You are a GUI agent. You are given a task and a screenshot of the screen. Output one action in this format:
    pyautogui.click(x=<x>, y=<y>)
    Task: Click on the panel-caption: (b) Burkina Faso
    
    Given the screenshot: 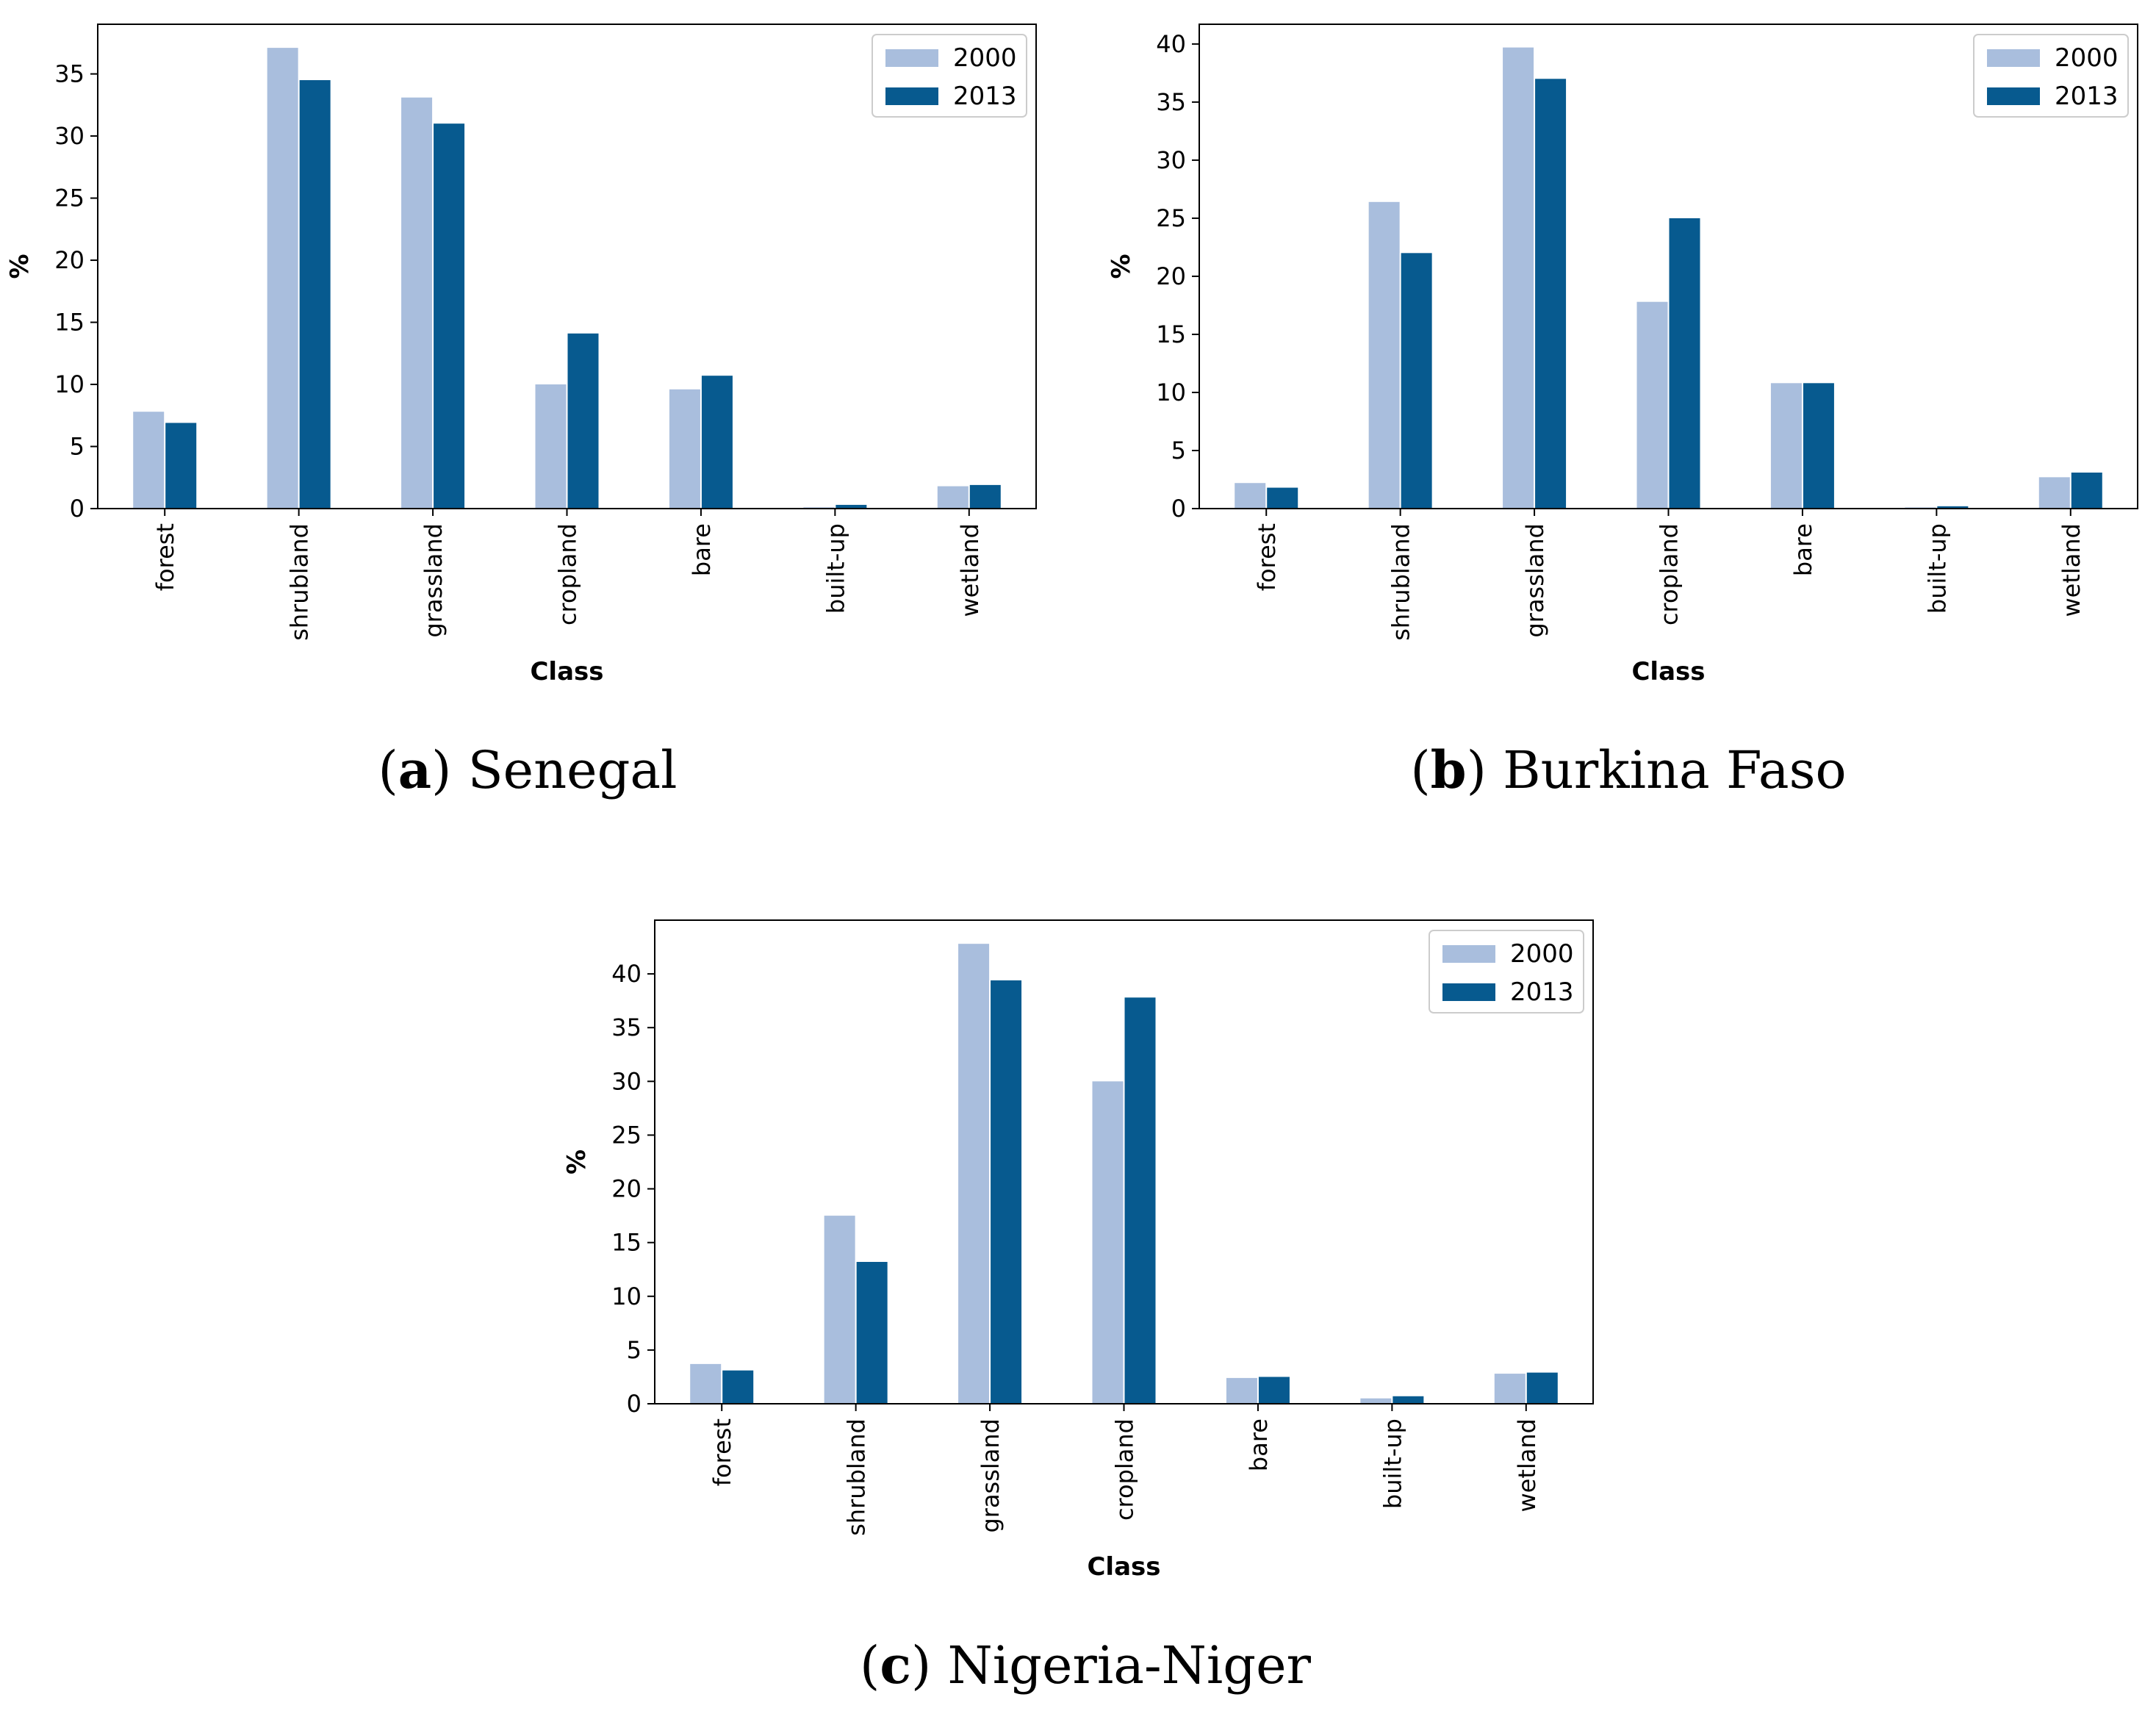 What is the action you would take?
    pyautogui.click(x=1628, y=769)
    